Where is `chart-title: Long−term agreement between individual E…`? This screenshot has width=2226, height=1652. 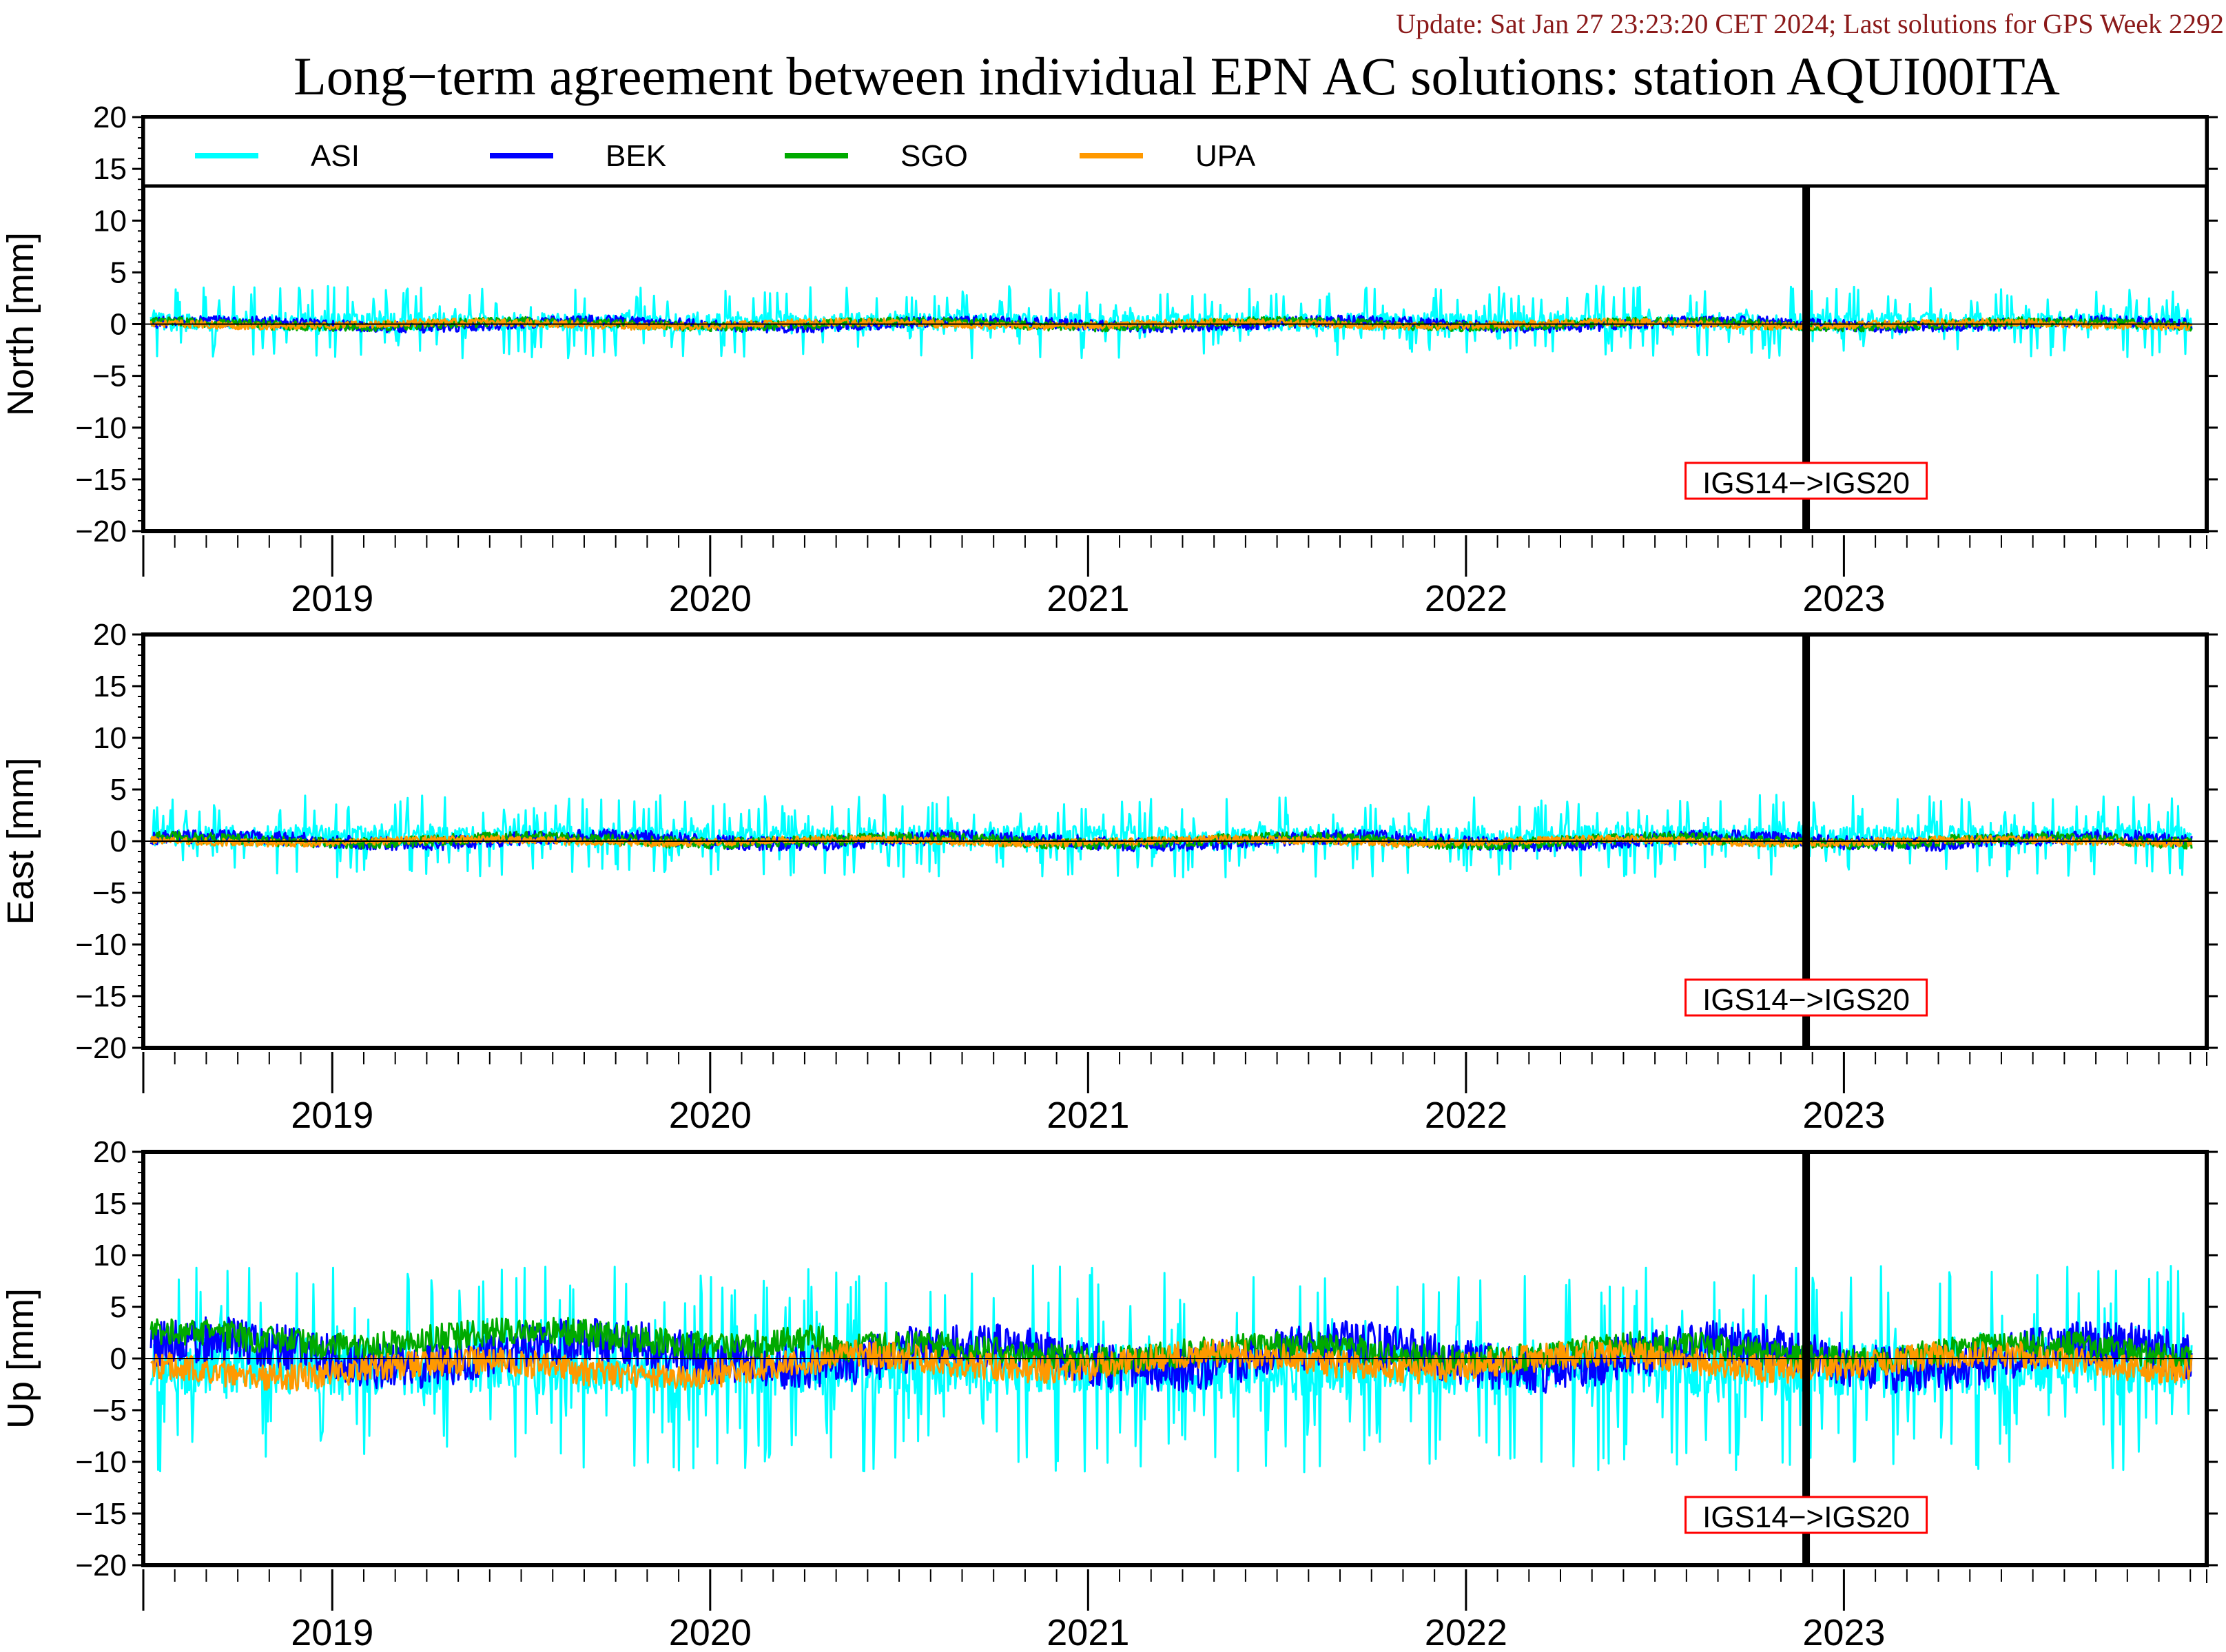
chart-title: Long−term agreement between individual E… is located at coordinates (1176, 76).